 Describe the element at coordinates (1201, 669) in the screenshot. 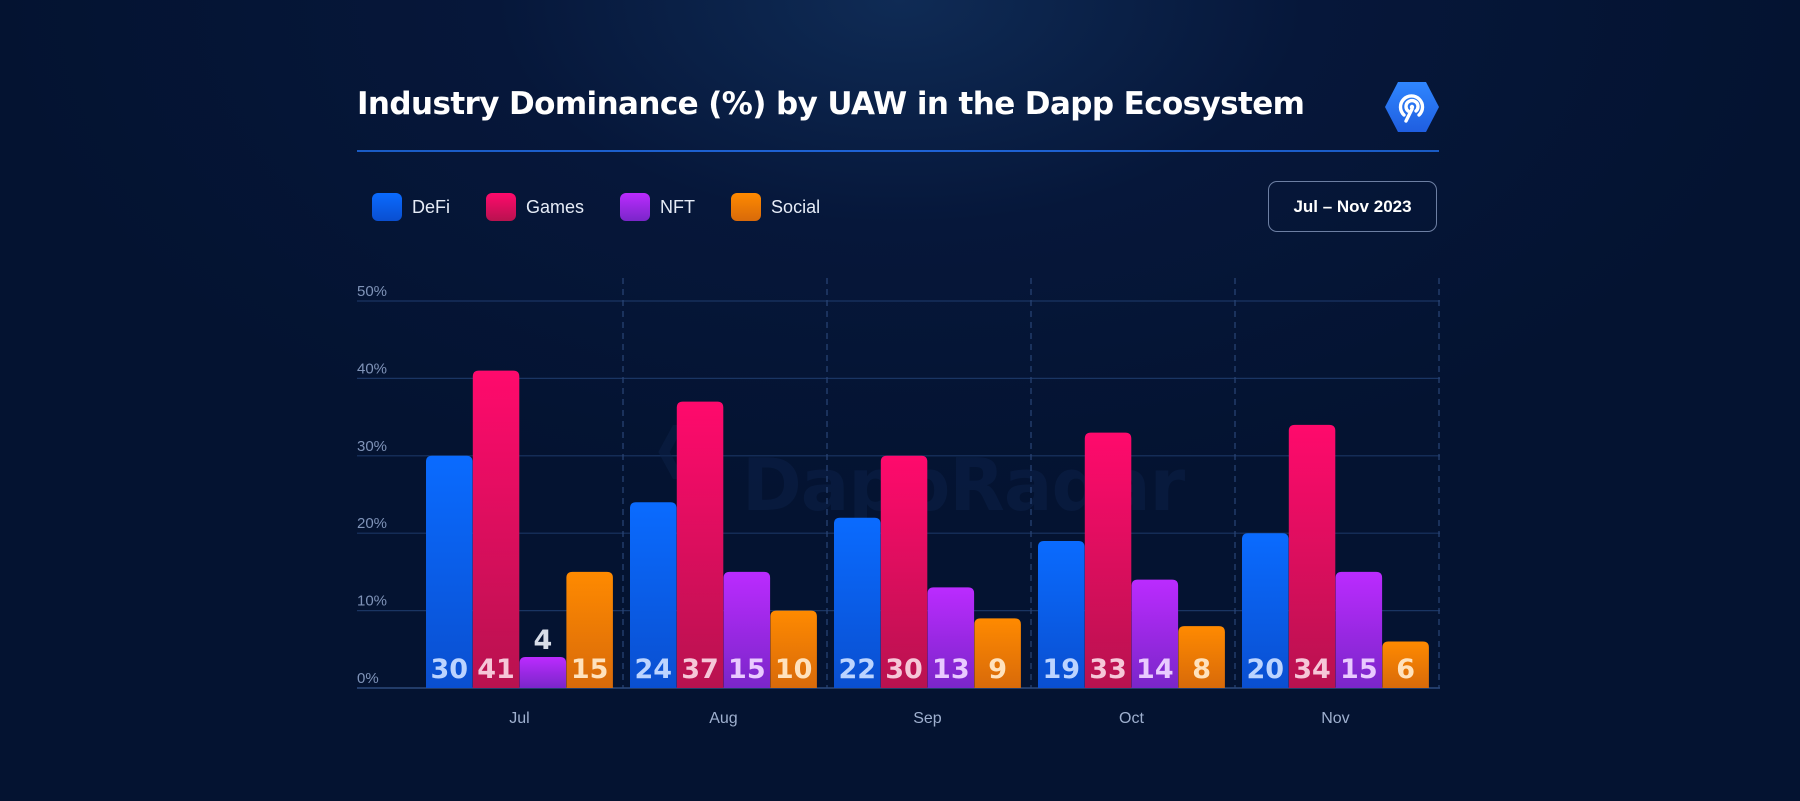

I see `data-label-social-oct: 8` at that location.